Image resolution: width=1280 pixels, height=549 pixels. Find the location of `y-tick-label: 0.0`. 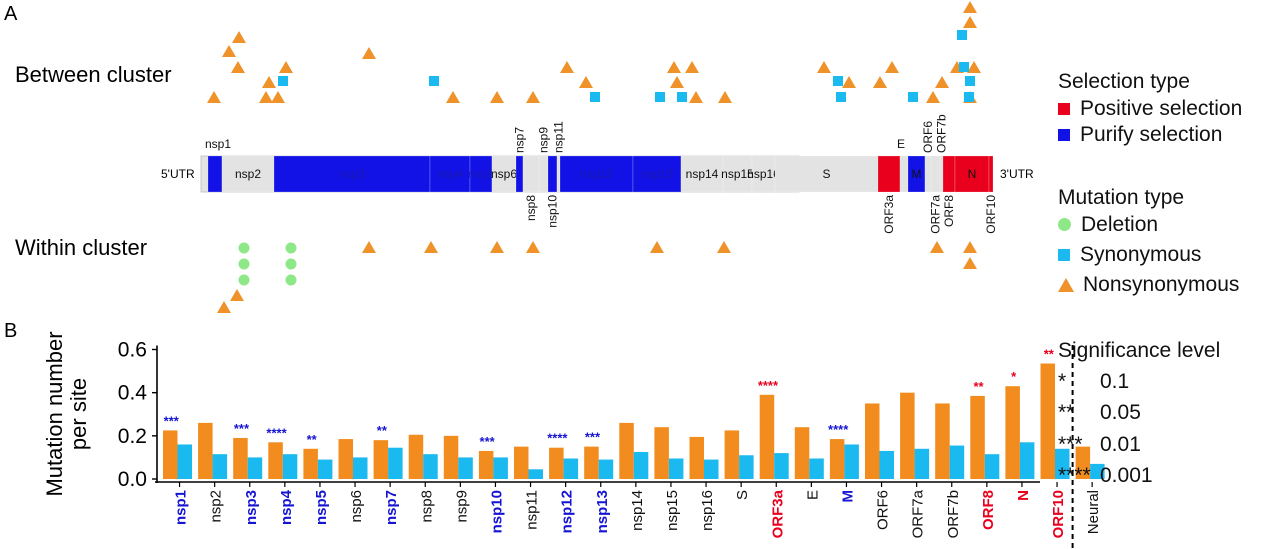

y-tick-label: 0.0 is located at coordinates (132, 479).